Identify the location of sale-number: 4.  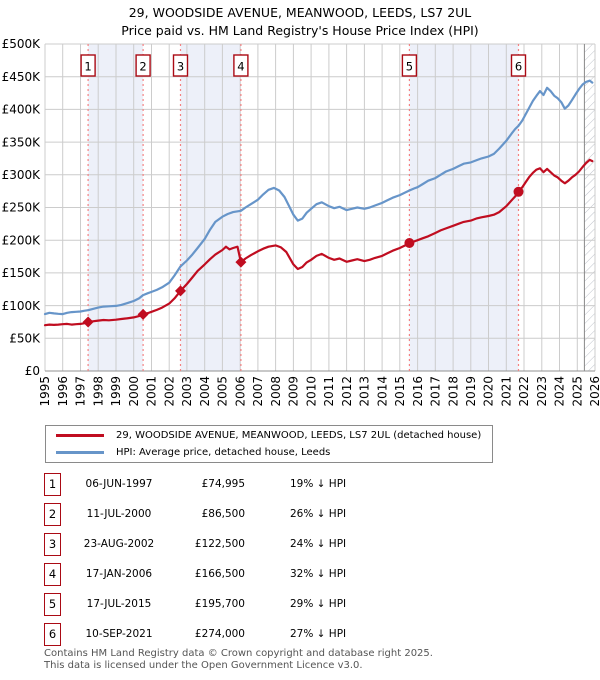
(240, 67).